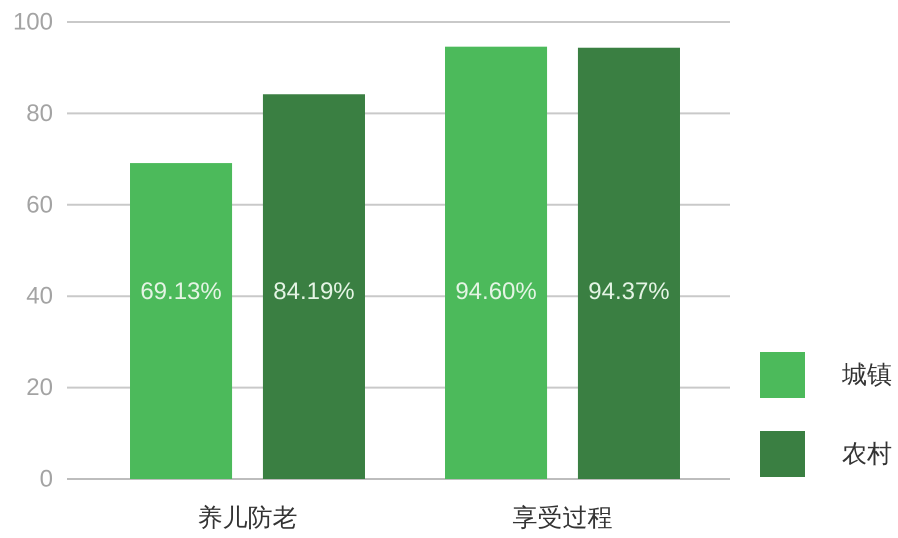 The width and height of the screenshot is (898, 538). What do you see at coordinates (39, 296) in the screenshot?
I see `y-tick-label: 40` at bounding box center [39, 296].